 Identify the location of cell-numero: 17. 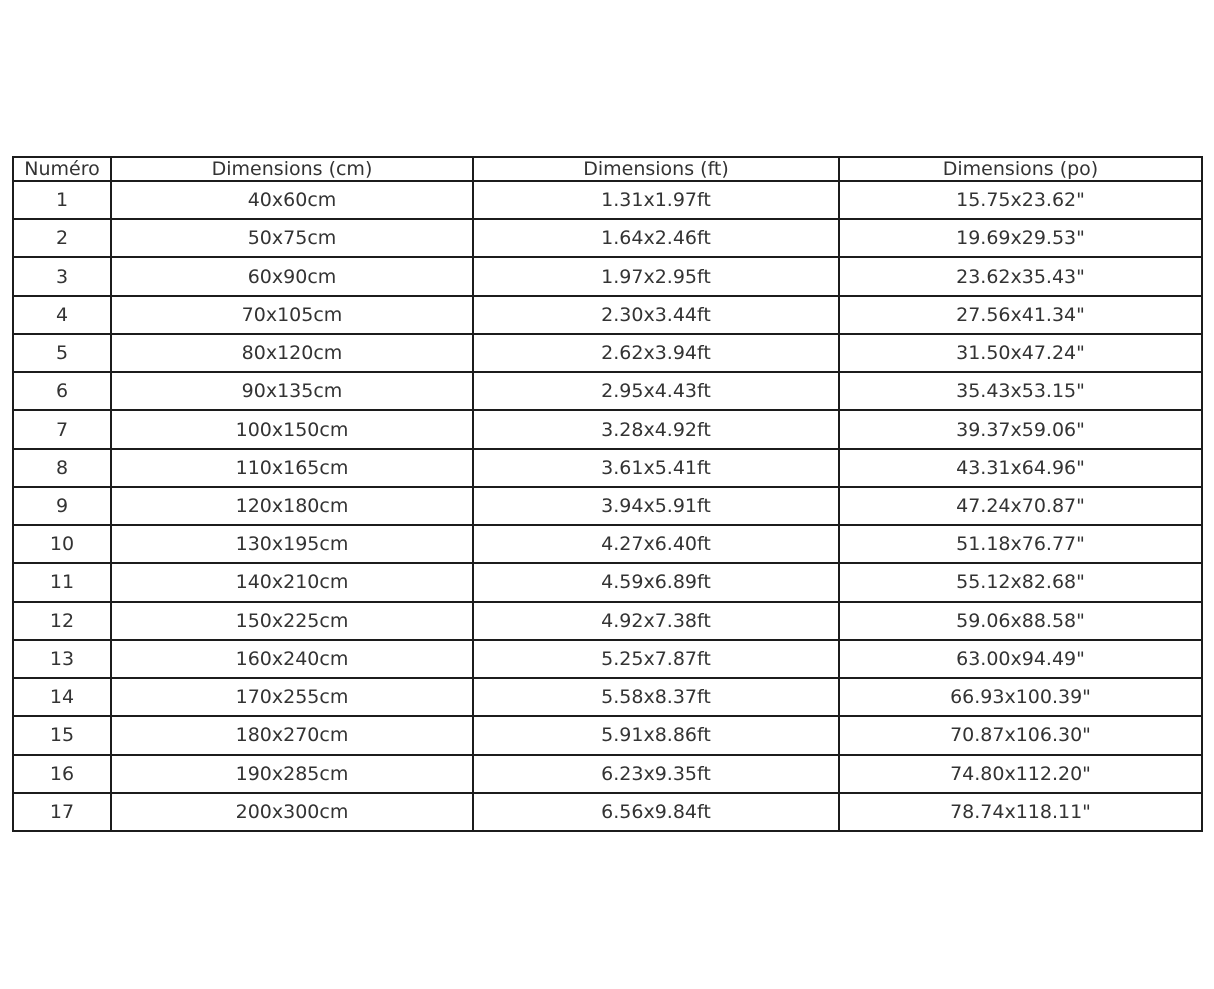
(62, 812).